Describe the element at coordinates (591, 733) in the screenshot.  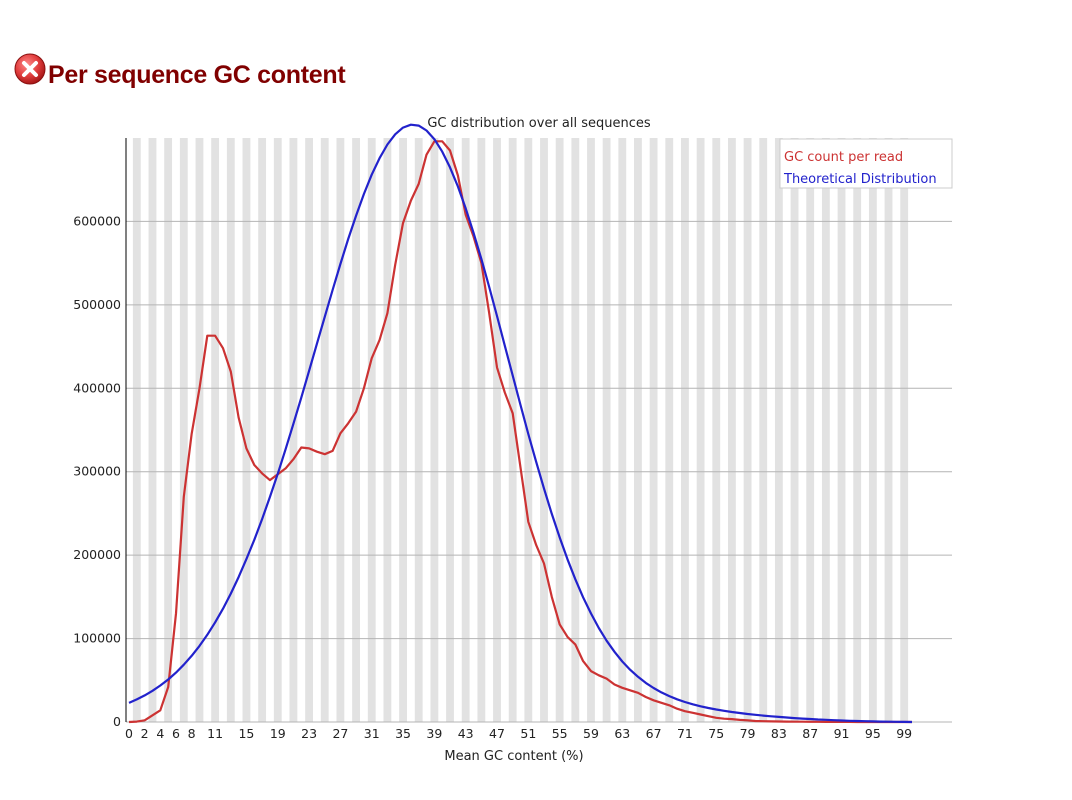
I see `x-tick-label: 59` at that location.